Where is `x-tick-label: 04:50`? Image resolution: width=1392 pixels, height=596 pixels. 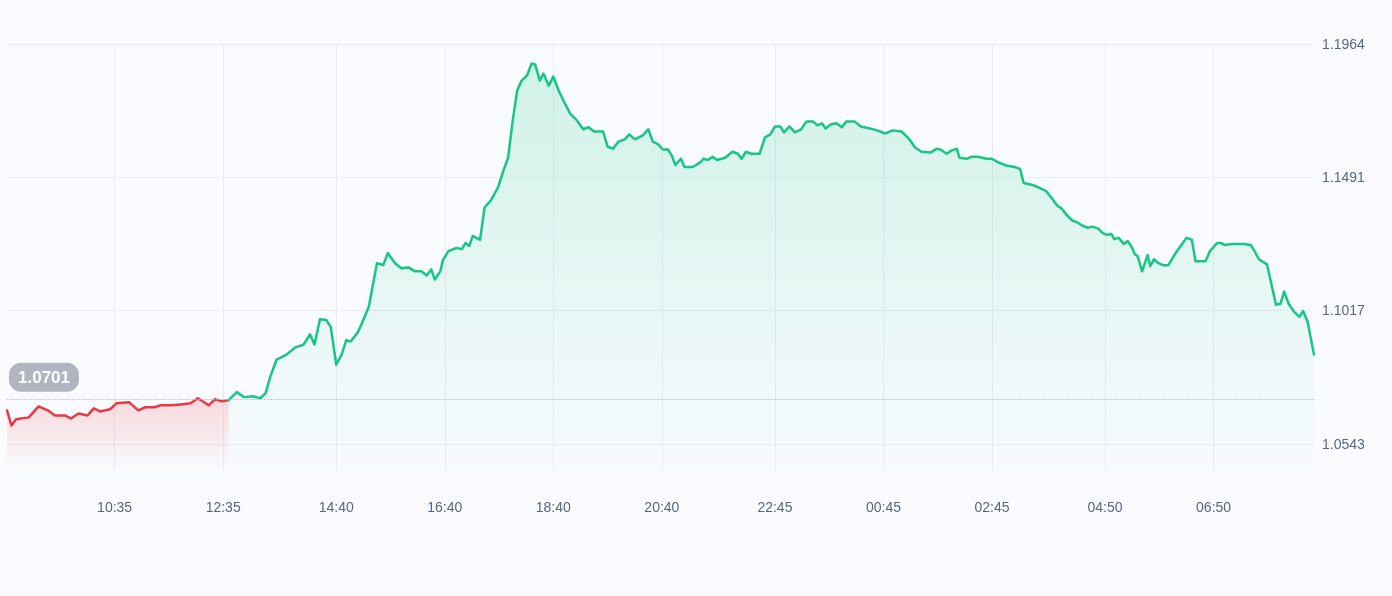 x-tick-label: 04:50 is located at coordinates (1105, 507).